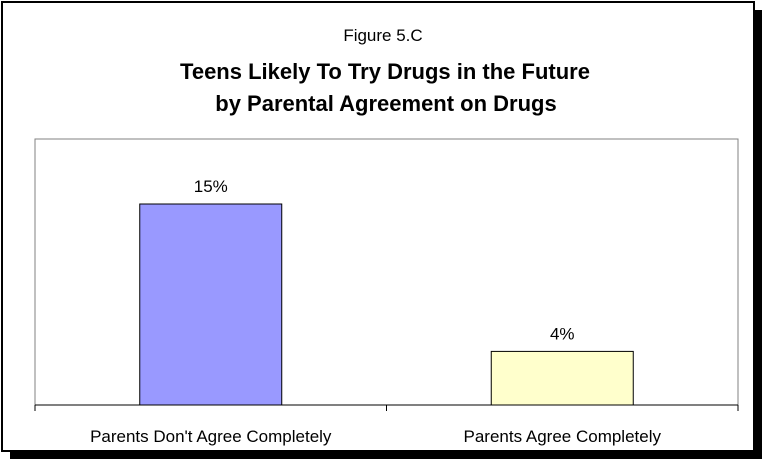  What do you see at coordinates (562, 333) in the screenshot?
I see `data-label: 4%` at bounding box center [562, 333].